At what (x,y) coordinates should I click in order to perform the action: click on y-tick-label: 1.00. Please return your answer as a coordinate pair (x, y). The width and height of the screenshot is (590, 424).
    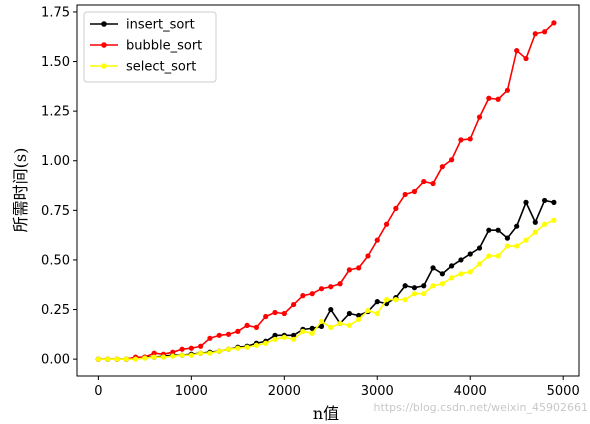
    Looking at the image, I should click on (55, 161).